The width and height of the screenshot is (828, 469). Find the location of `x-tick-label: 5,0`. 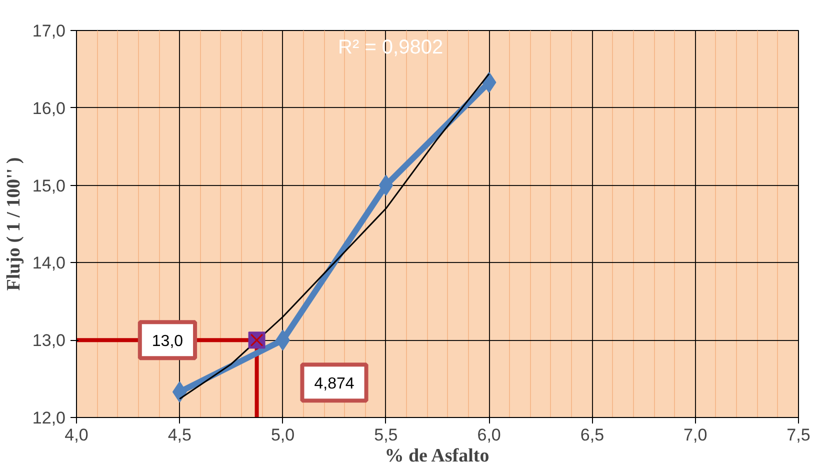

x-tick-label: 5,0 is located at coordinates (282, 435).